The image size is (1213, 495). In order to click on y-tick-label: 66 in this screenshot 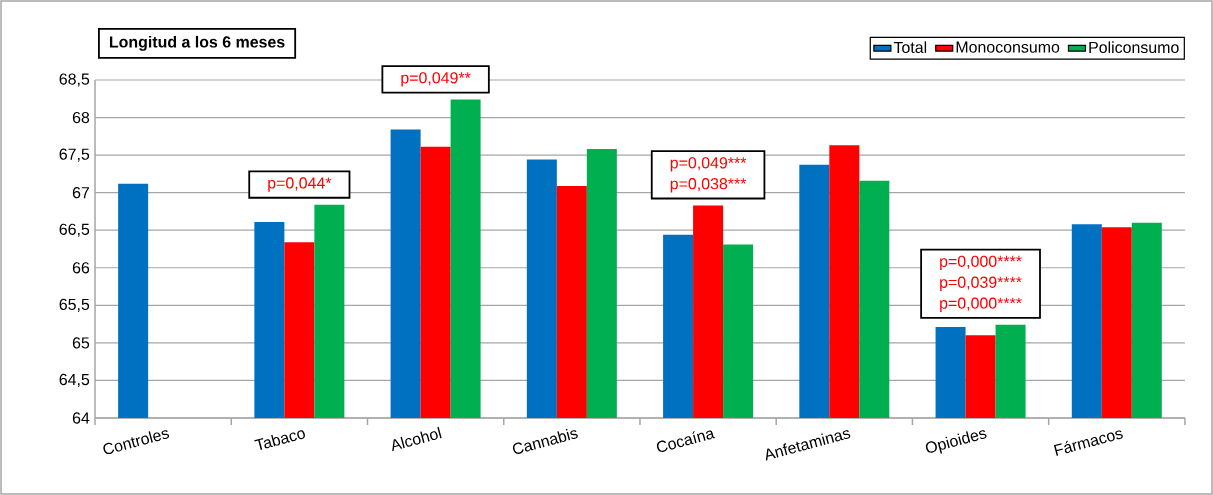, I will do `click(81, 268)`.